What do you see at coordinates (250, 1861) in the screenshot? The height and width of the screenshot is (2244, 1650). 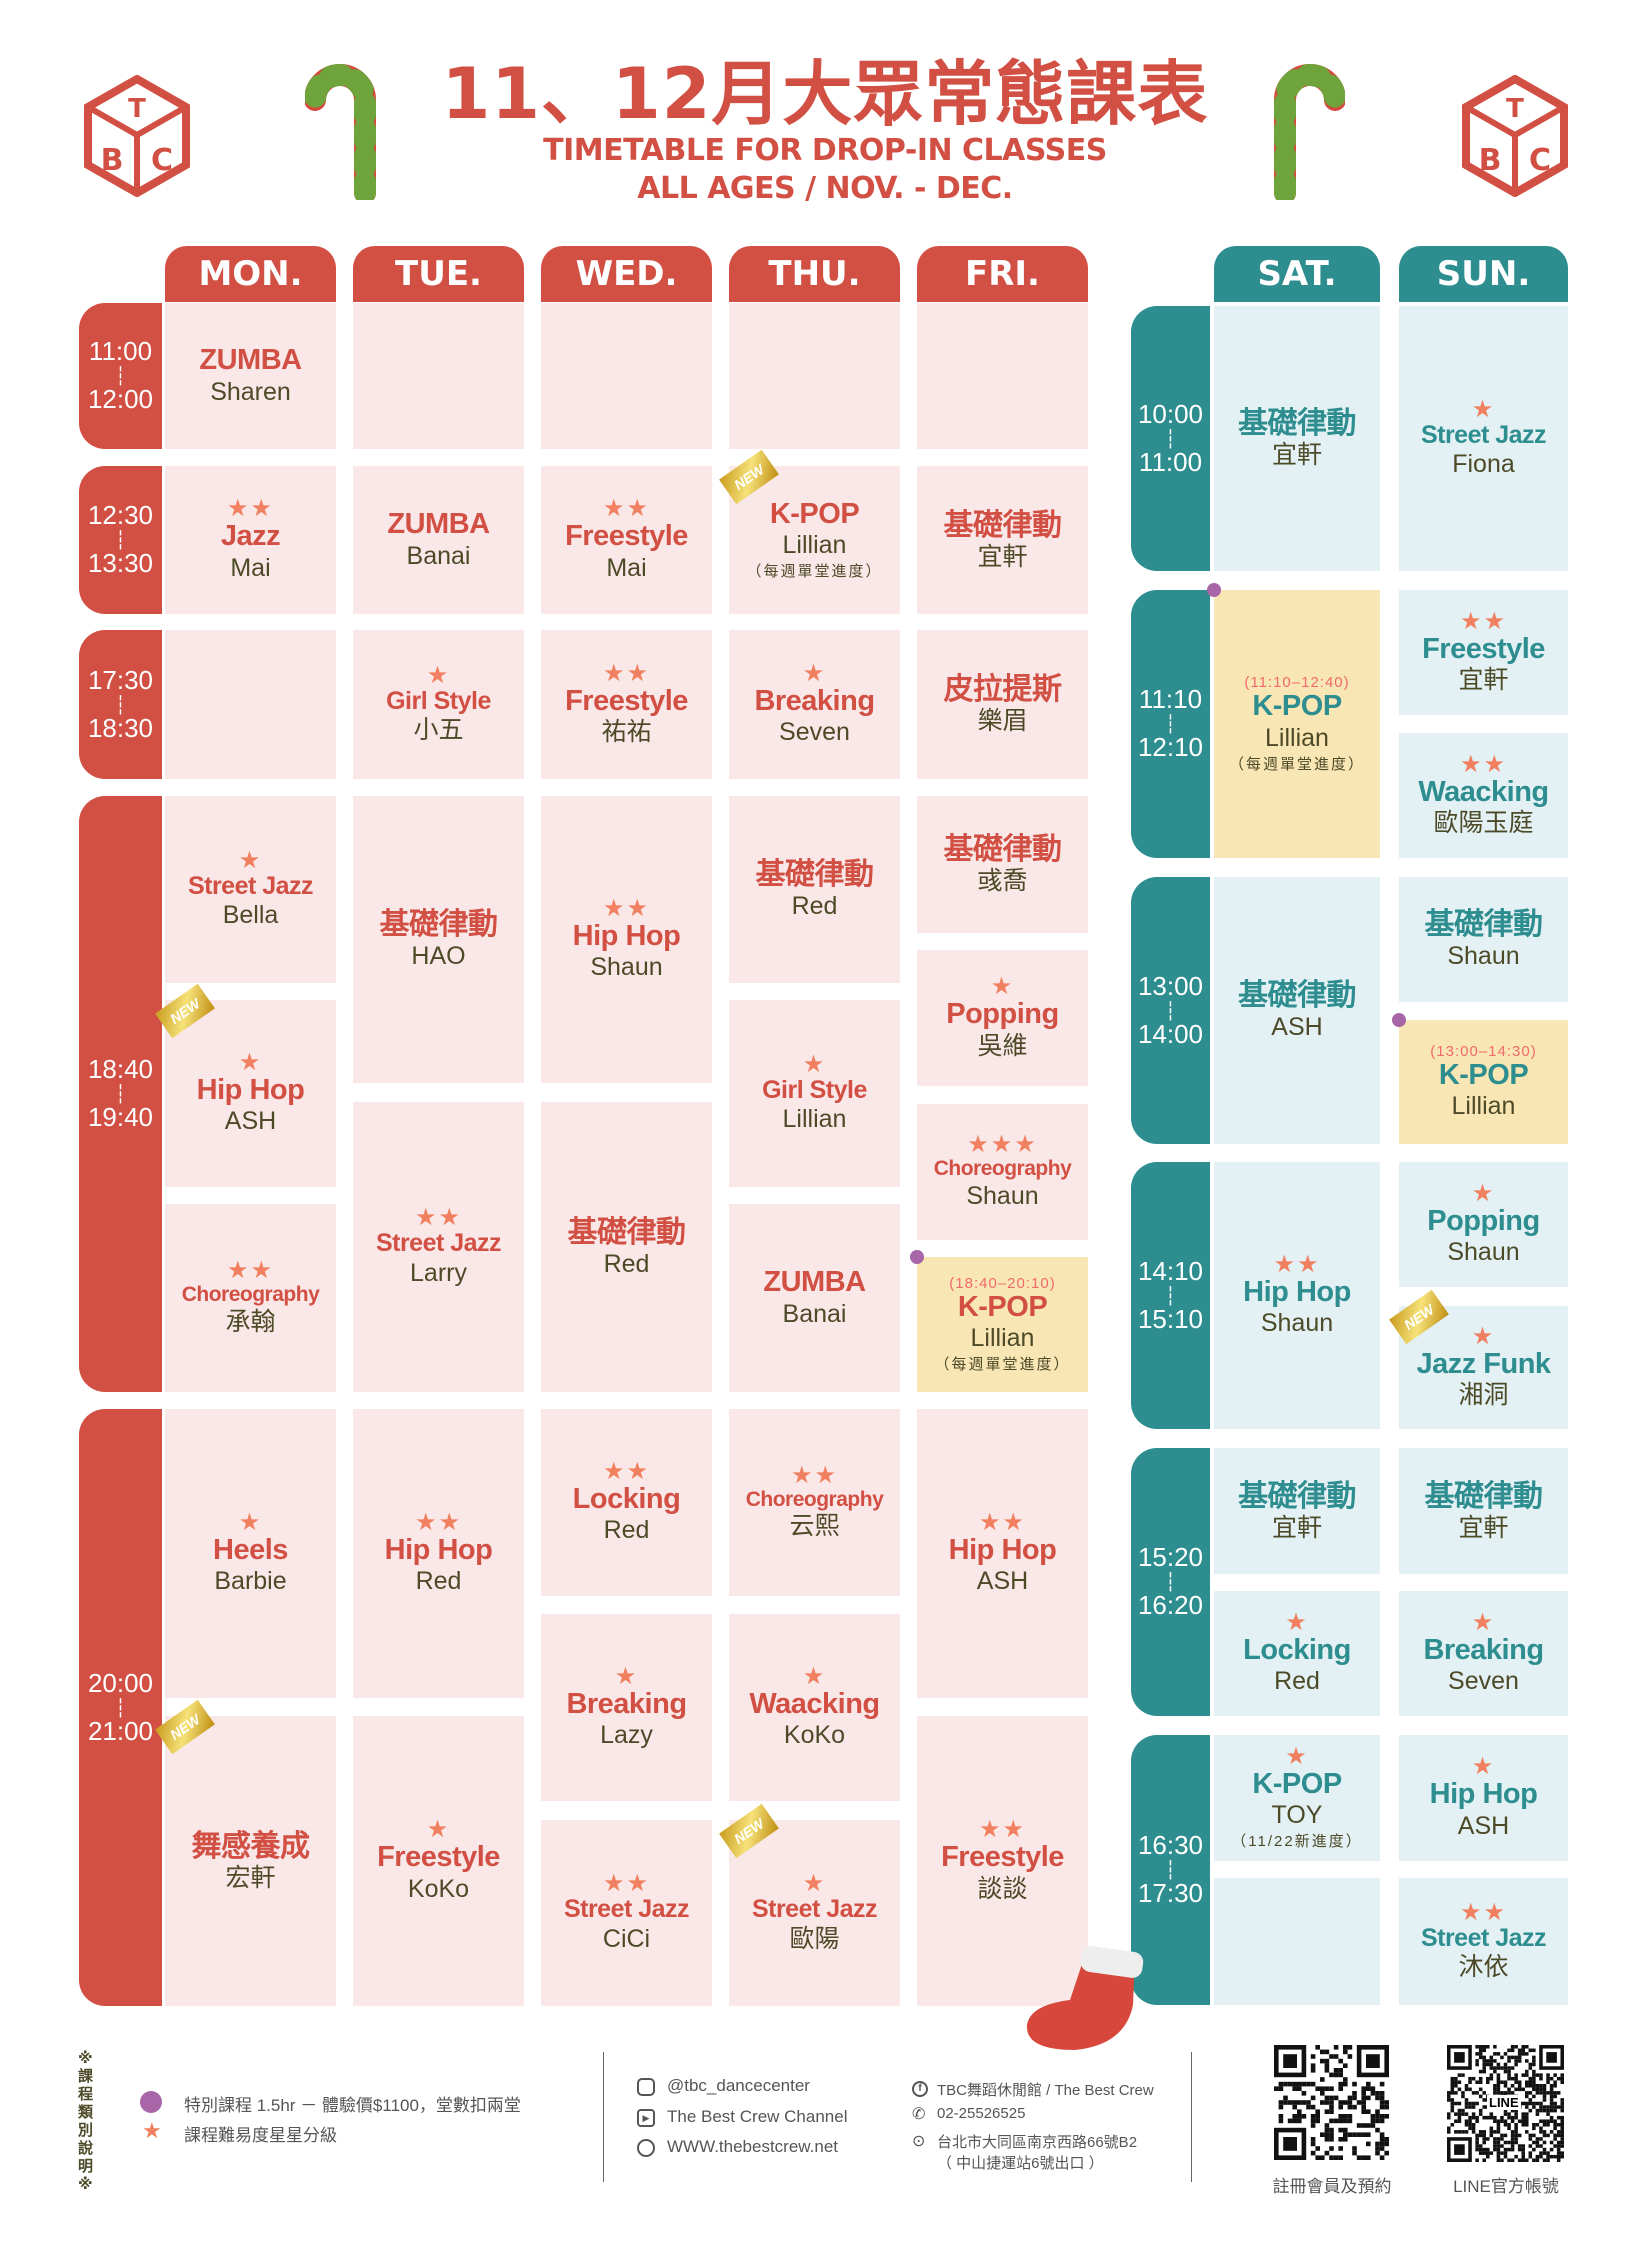 I see `class-cell: 舞感養成 宏軒` at bounding box center [250, 1861].